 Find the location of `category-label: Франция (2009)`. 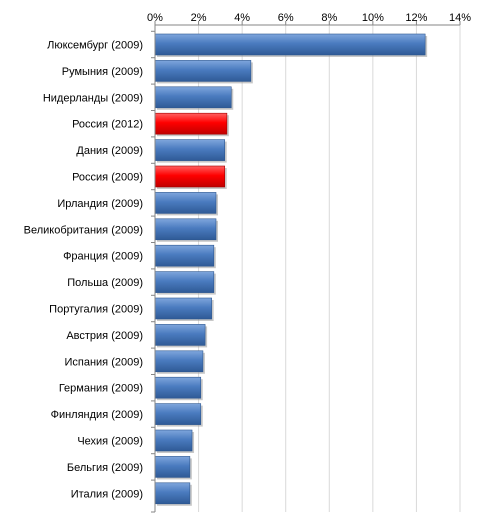

category-label: Франция (2009) is located at coordinates (103, 257).